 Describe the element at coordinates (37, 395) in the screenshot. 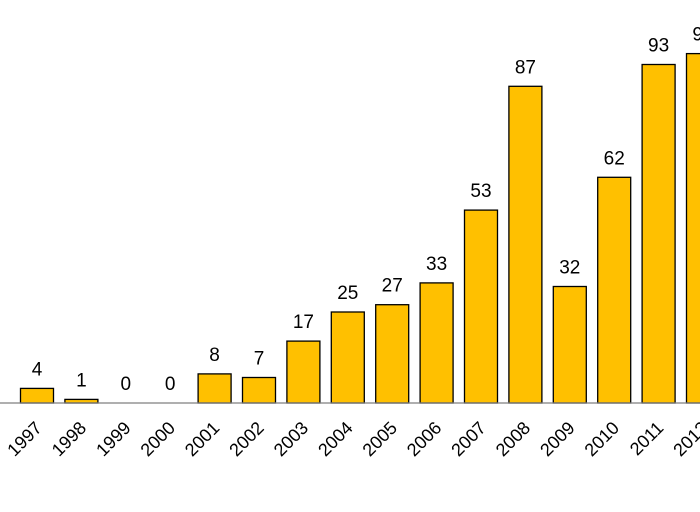

I see `bar-1997` at that location.